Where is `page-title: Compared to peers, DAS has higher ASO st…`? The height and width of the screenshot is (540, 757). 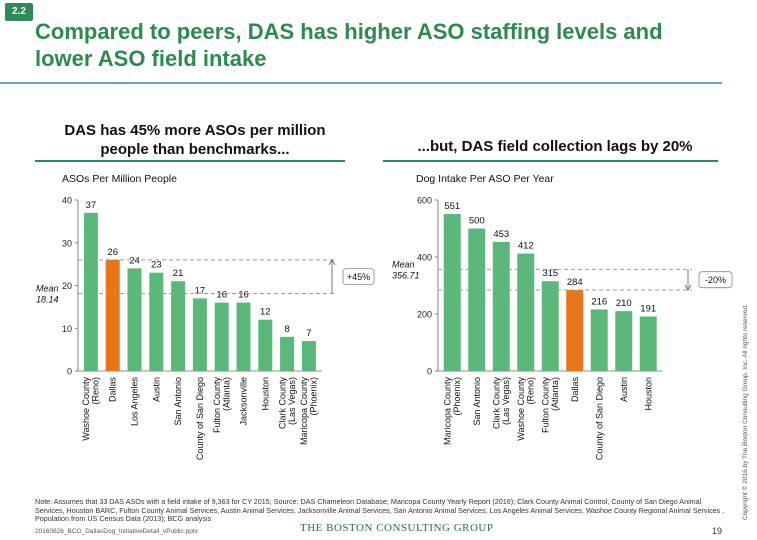 page-title: Compared to peers, DAS has higher ASO st… is located at coordinates (349, 45).